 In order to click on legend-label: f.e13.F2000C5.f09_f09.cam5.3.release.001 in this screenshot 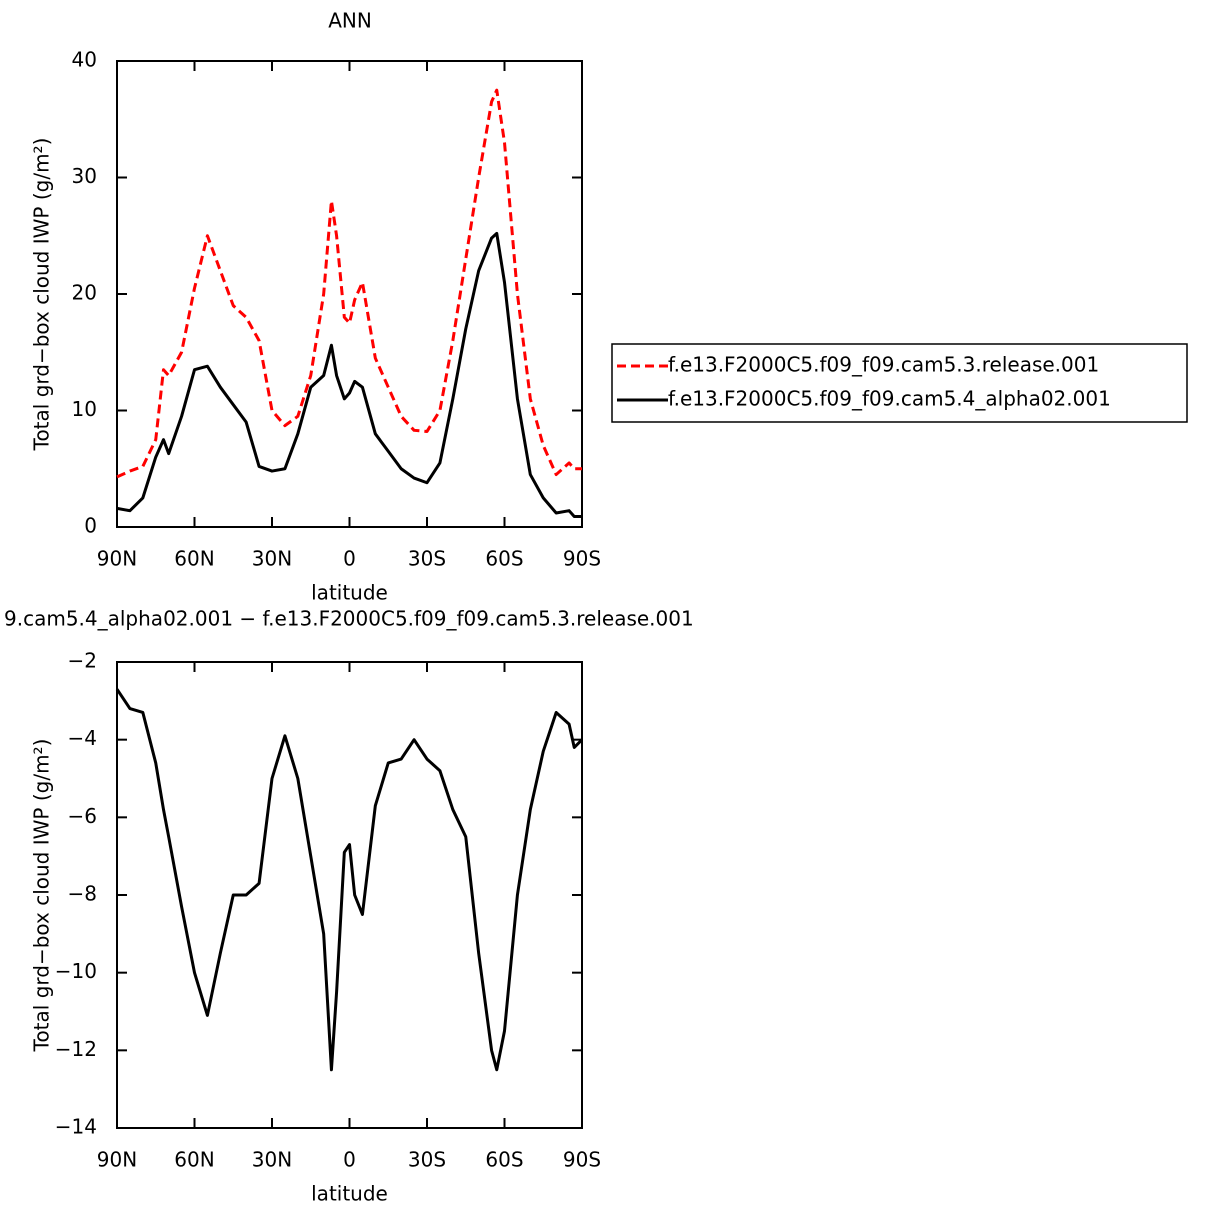, I will do `click(883, 365)`.